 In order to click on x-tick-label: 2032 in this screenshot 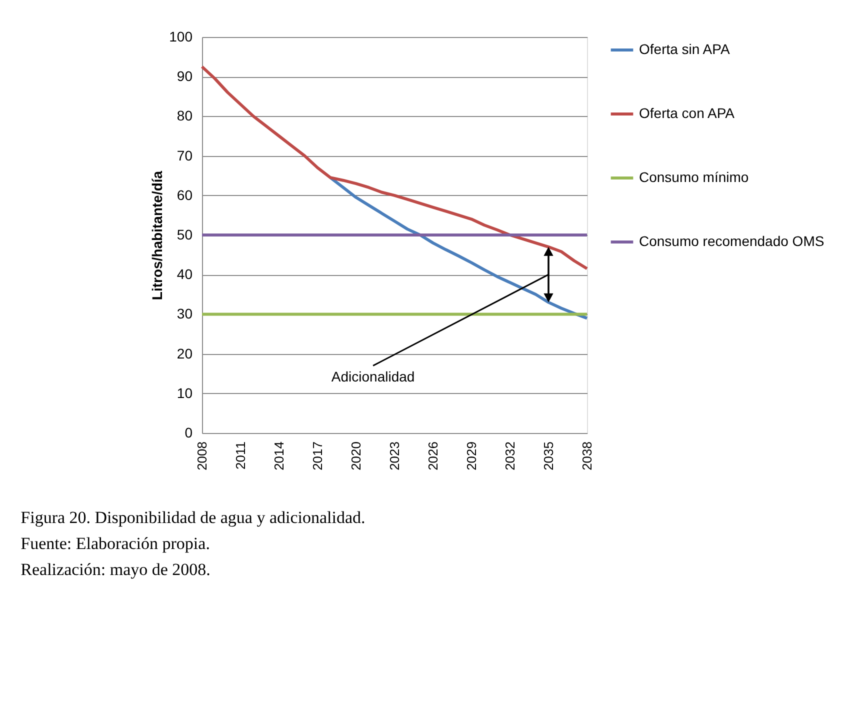, I will do `click(510, 456)`.